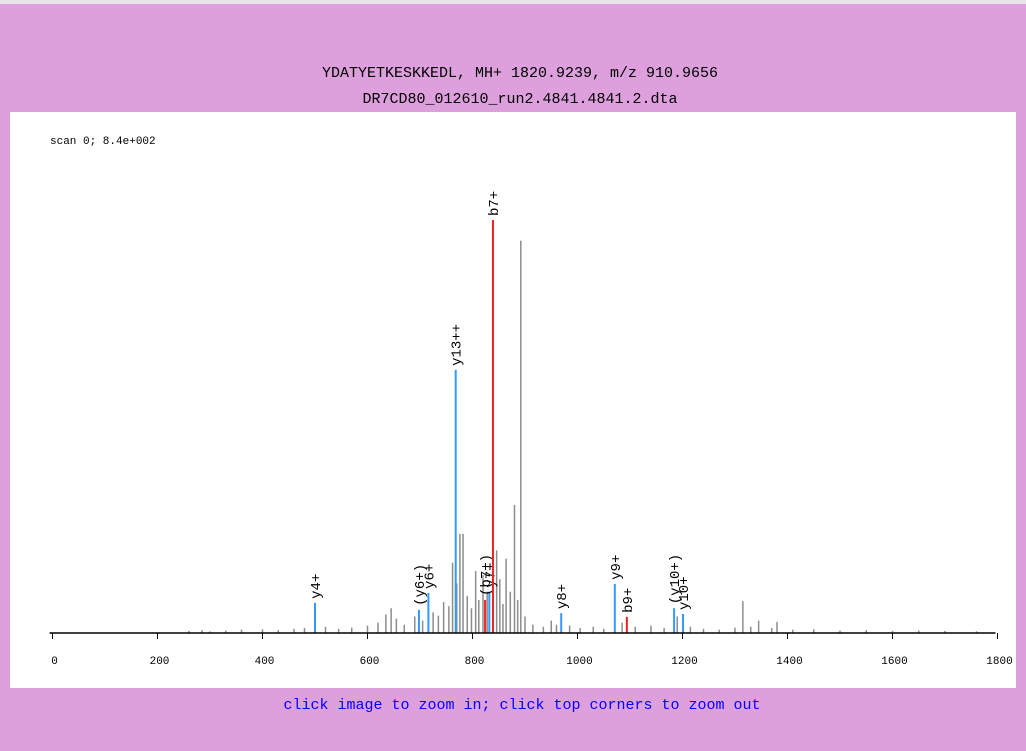 This screenshot has height=751, width=1026. What do you see at coordinates (430, 576) in the screenshot?
I see `peak-label: y6+` at bounding box center [430, 576].